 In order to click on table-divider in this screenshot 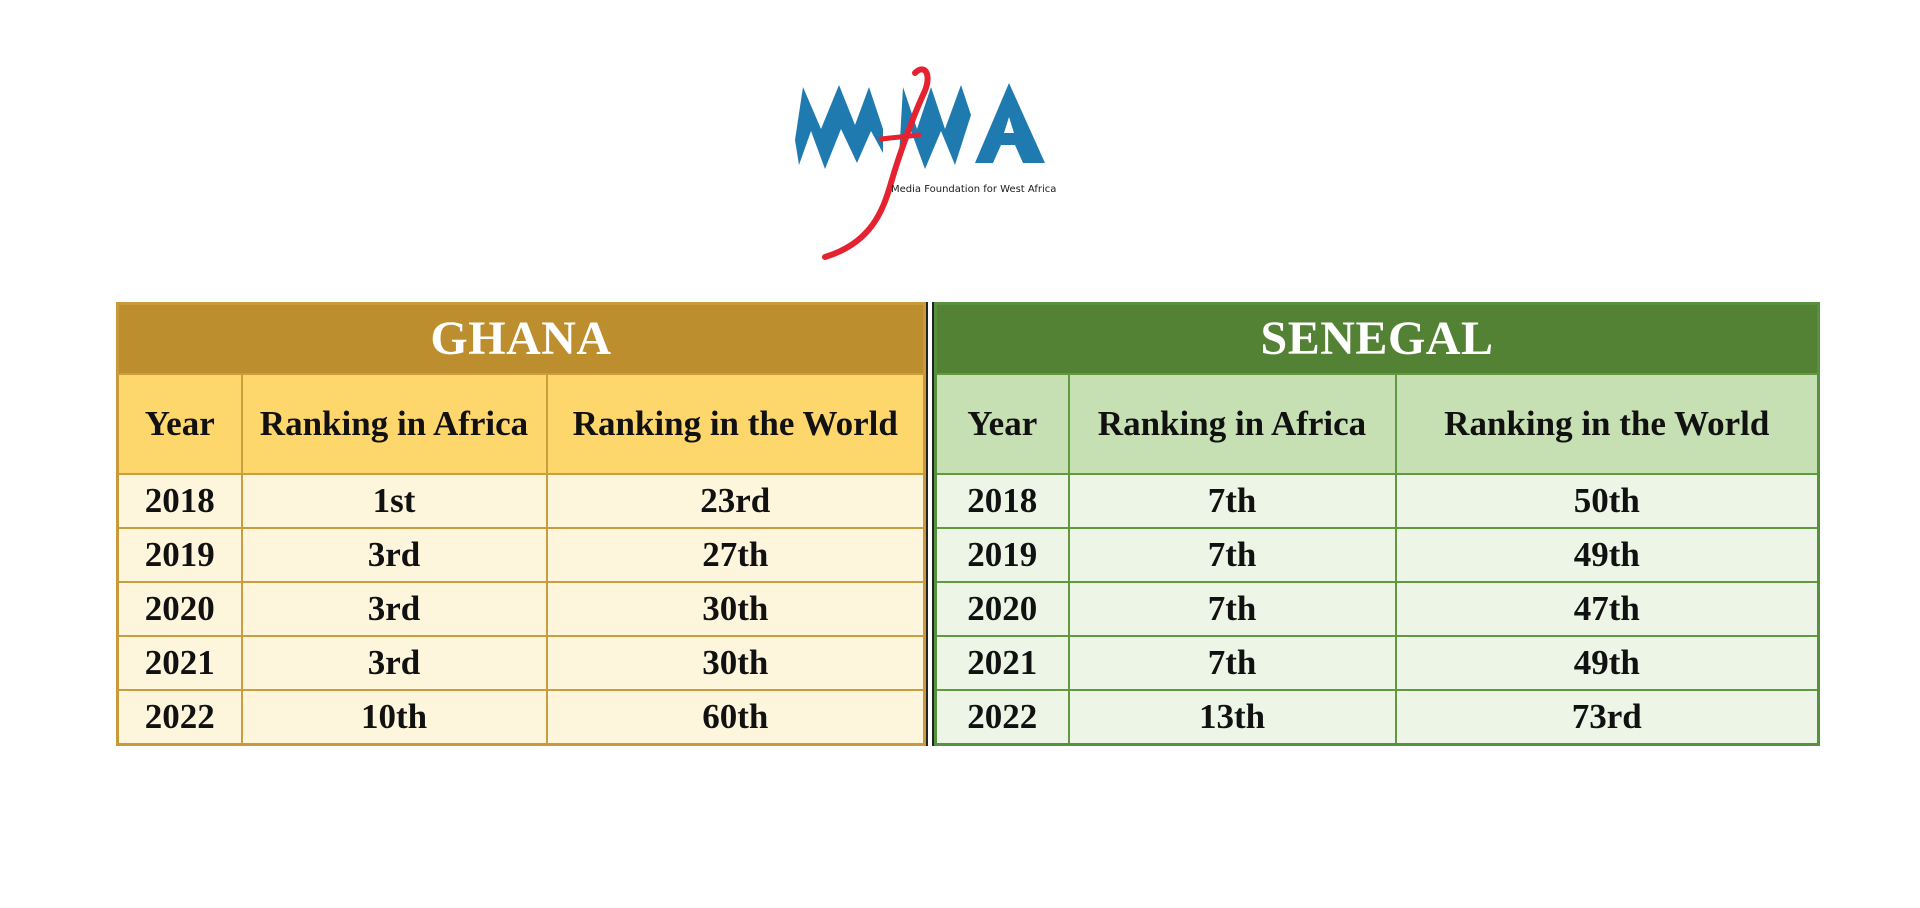, I will do `click(930, 524)`.